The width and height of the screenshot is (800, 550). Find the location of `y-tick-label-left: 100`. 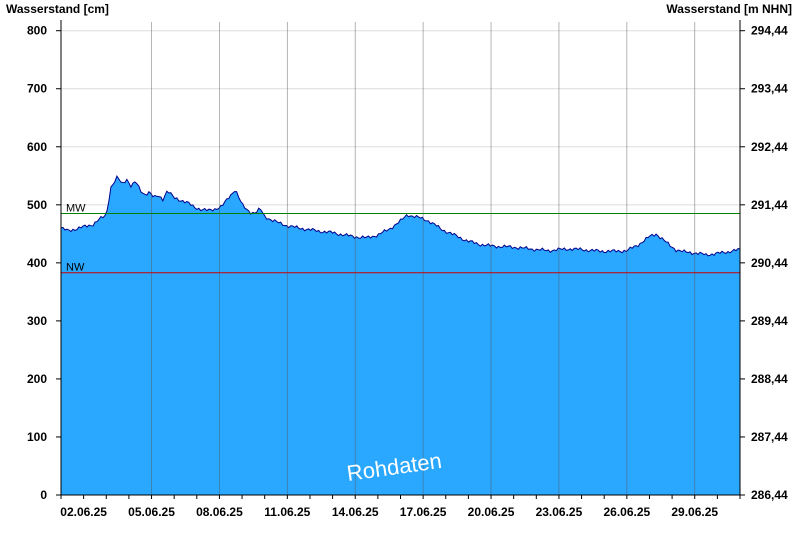

y-tick-label-left: 100 is located at coordinates (37, 437).